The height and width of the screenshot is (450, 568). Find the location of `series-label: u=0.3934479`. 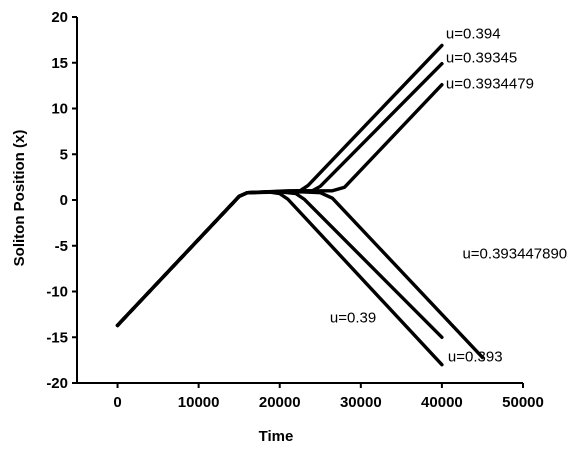

series-label: u=0.3934479 is located at coordinates (490, 84).